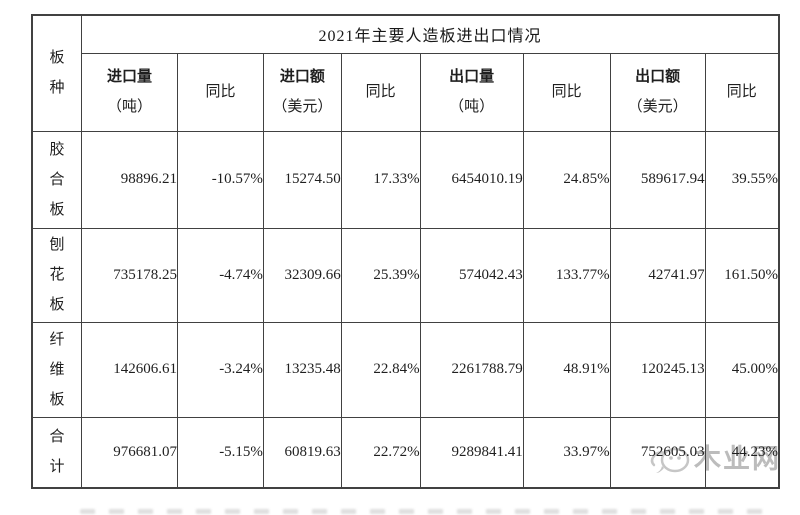 The width and height of the screenshot is (800, 515). Describe the element at coordinates (130, 92) in the screenshot. I see `col-header-import-volume: 进口量 （吨）` at that location.